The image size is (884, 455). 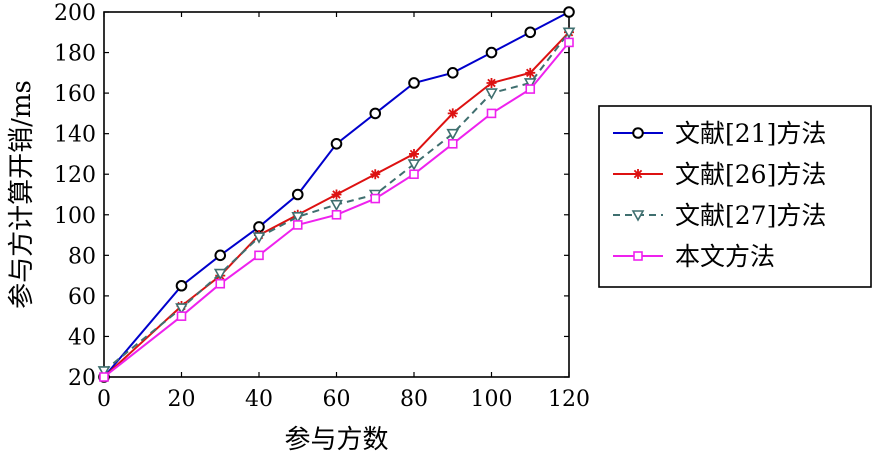 What do you see at coordinates (750, 215) in the screenshot?
I see `legend-label: 文献[27]方法` at bounding box center [750, 215].